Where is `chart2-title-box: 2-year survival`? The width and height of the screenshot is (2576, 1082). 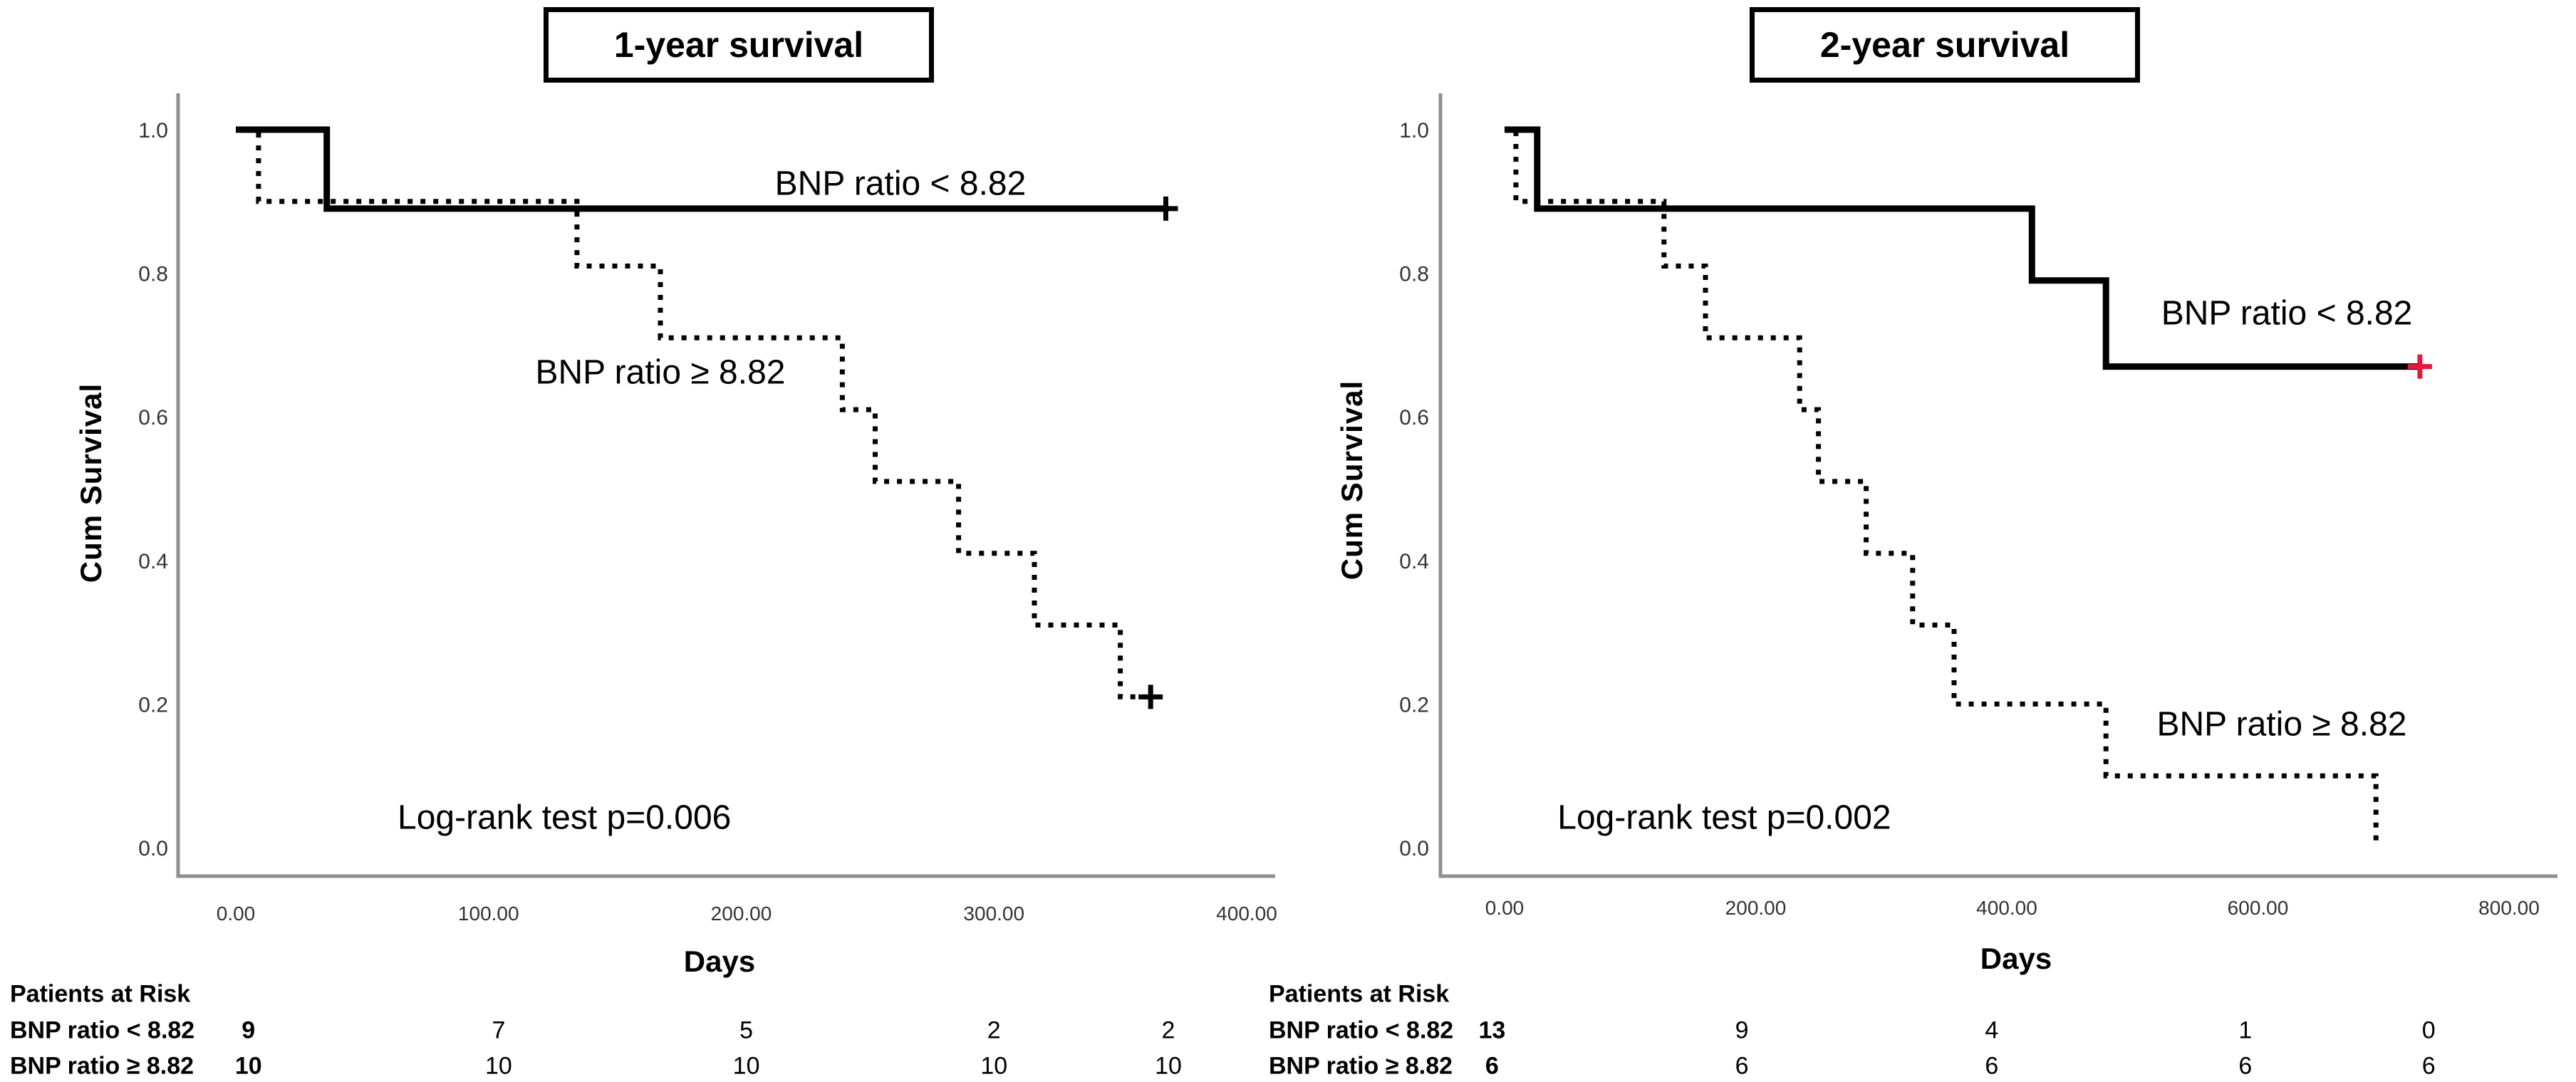 chart2-title-box: 2-year survival is located at coordinates (1945, 45).